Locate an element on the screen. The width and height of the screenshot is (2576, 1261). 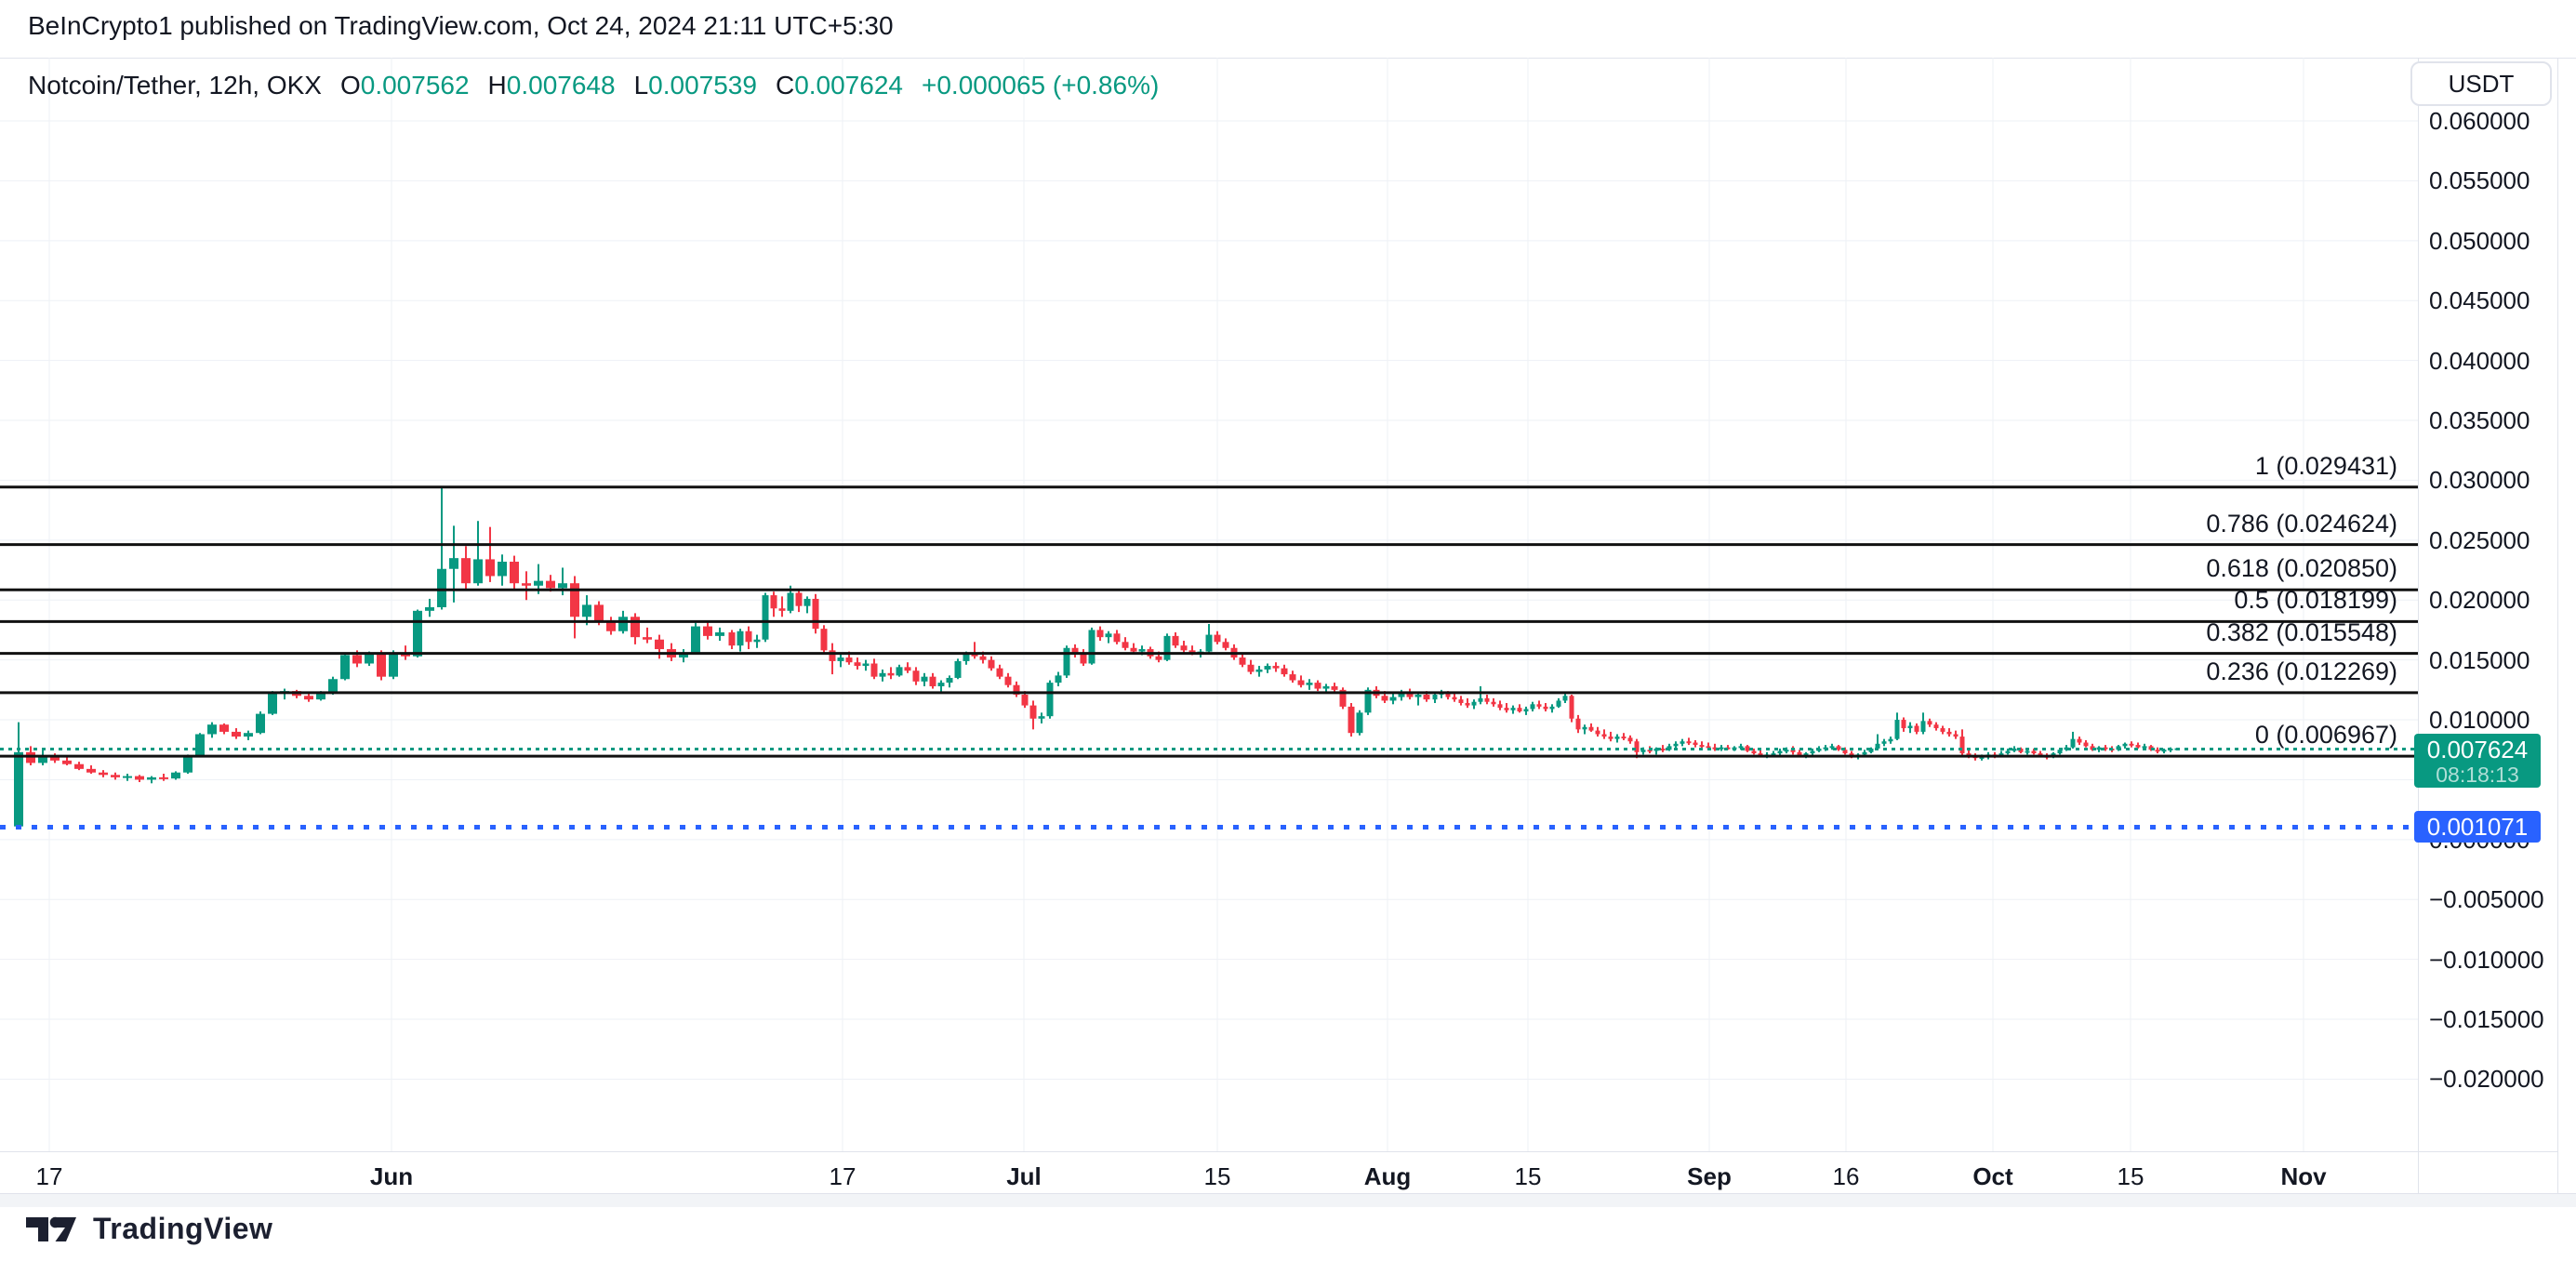
tradingview-logo-icon is located at coordinates (53, 1229).